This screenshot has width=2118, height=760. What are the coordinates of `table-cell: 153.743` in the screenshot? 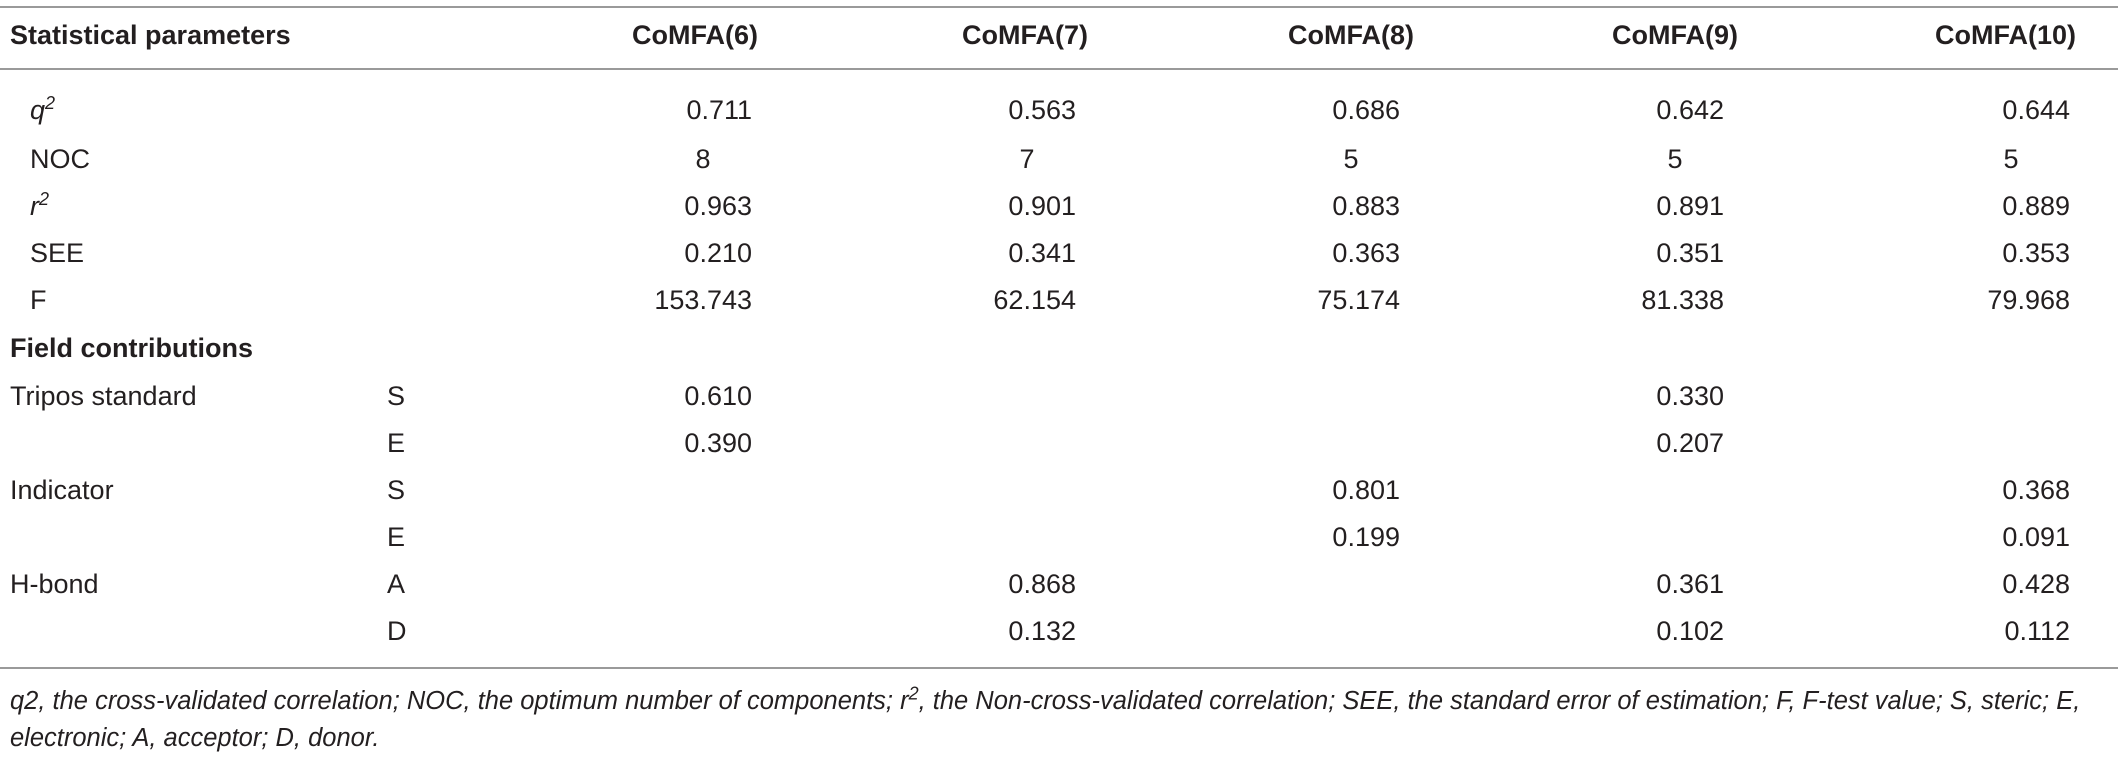 It's located at (703, 300).